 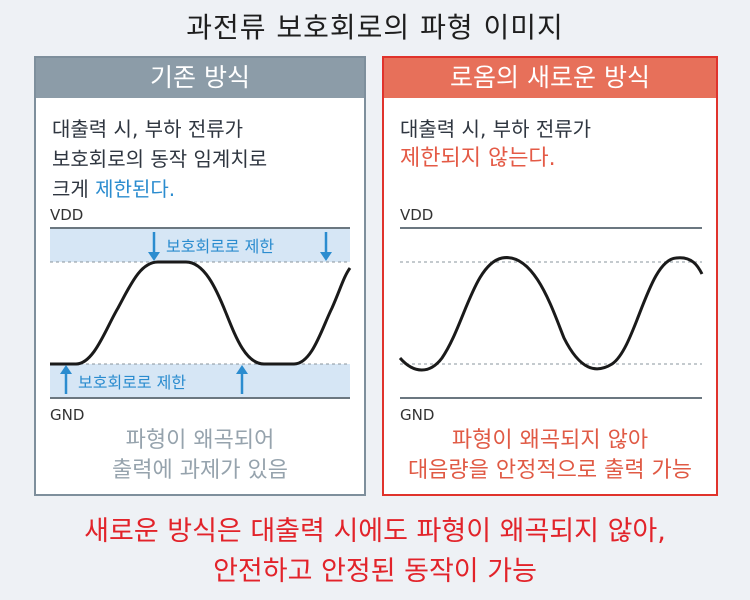 What do you see at coordinates (132, 382) in the screenshot?
I see `lower-limit-label: 보호회로로 제한` at bounding box center [132, 382].